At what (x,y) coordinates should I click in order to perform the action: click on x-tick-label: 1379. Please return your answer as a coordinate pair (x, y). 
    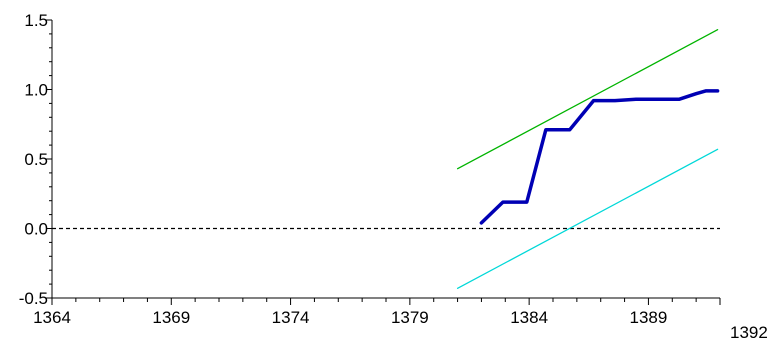
    Looking at the image, I should click on (410, 317).